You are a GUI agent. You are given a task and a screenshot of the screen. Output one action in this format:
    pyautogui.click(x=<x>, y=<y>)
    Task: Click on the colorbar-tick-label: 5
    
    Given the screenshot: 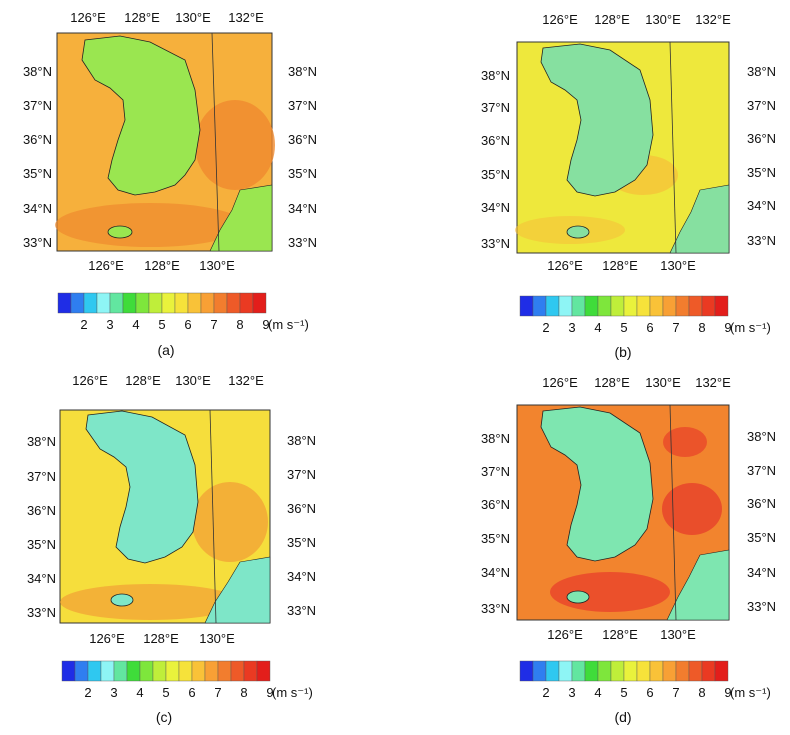 What is the action you would take?
    pyautogui.click(x=623, y=692)
    